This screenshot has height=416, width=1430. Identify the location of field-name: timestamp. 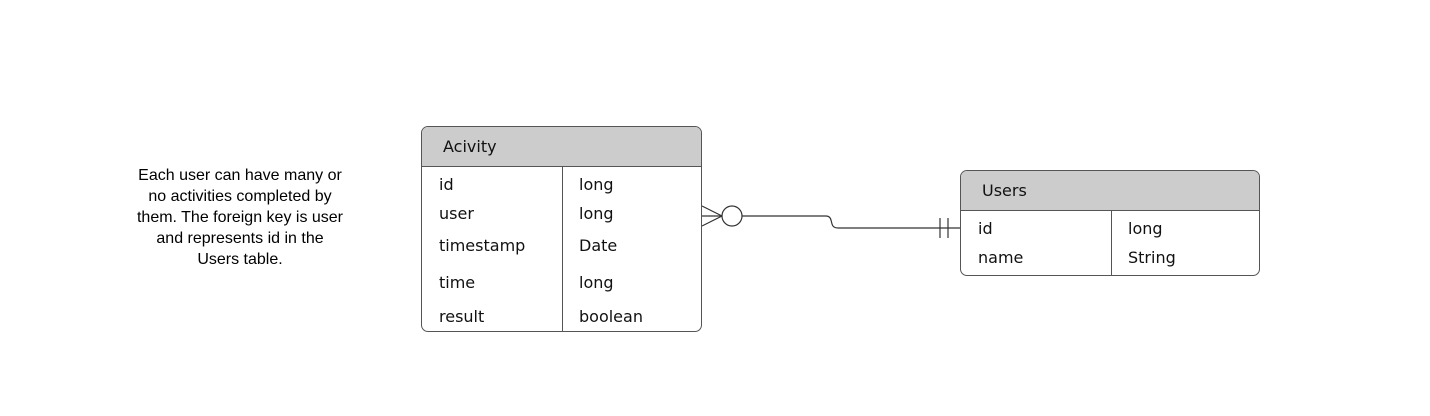
(482, 245).